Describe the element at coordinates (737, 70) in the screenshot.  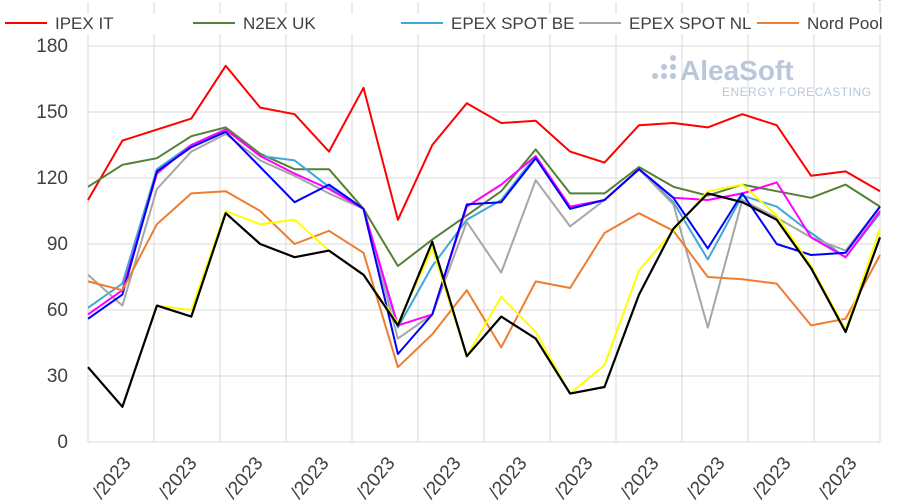
I see `logo-wordmark: AleaSoft` at that location.